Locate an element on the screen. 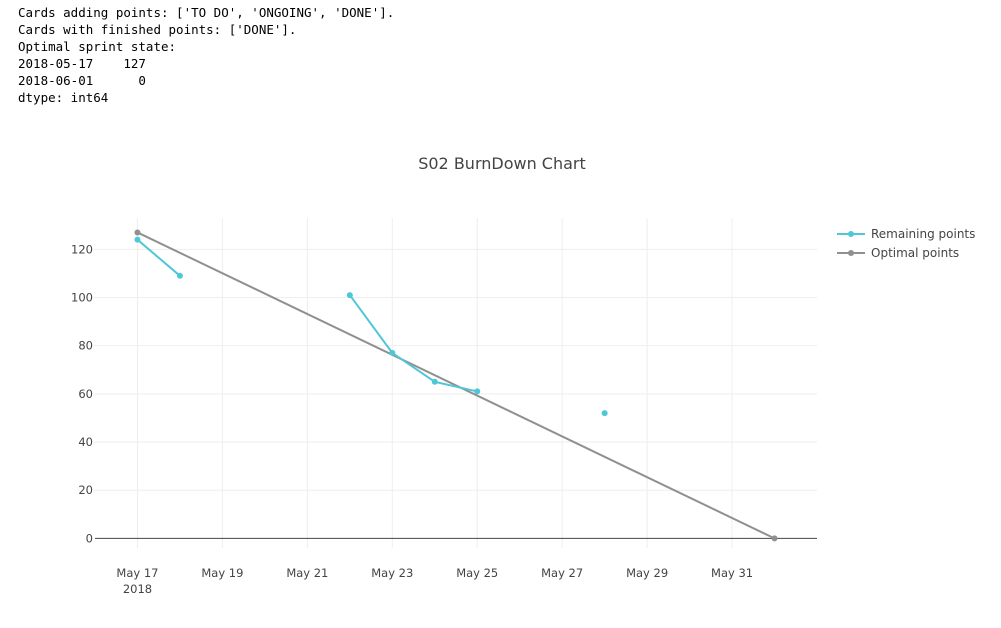 The height and width of the screenshot is (628, 1001). x-tick-label: May 25 is located at coordinates (477, 573).